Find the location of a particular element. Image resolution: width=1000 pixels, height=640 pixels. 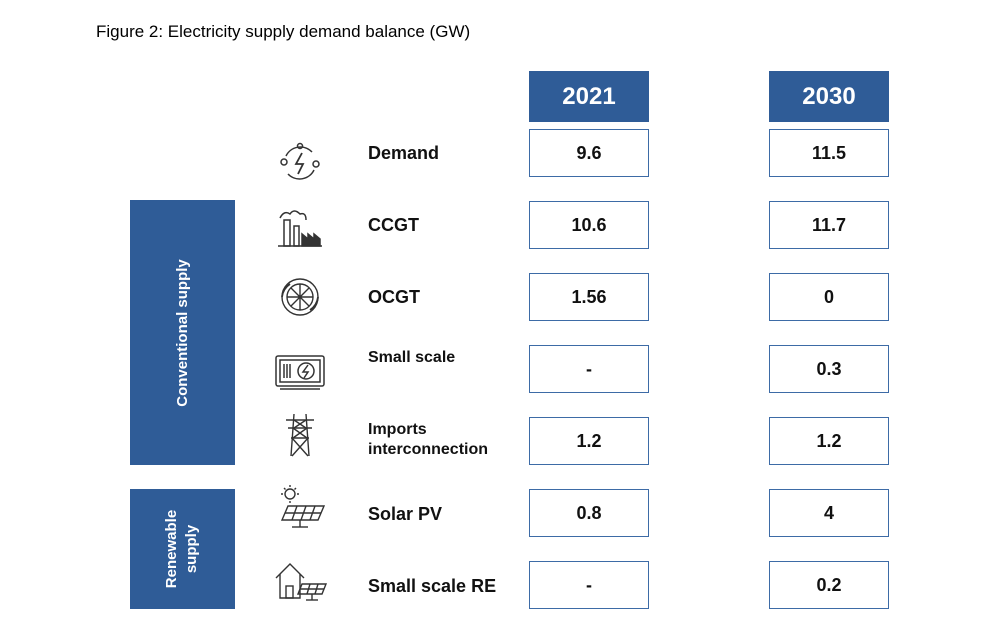

row-label-small-scale: Small scale is located at coordinates (411, 358).